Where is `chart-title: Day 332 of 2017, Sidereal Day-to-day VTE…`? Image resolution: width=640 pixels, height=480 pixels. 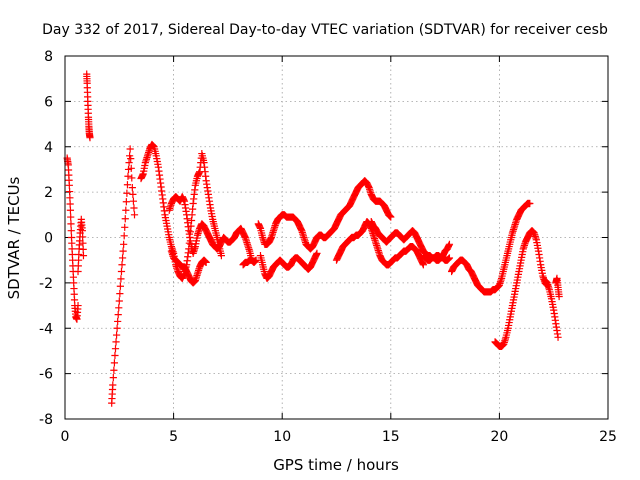
chart-title: Day 332 of 2017, Sidereal Day-to-day VTE… is located at coordinates (325, 30).